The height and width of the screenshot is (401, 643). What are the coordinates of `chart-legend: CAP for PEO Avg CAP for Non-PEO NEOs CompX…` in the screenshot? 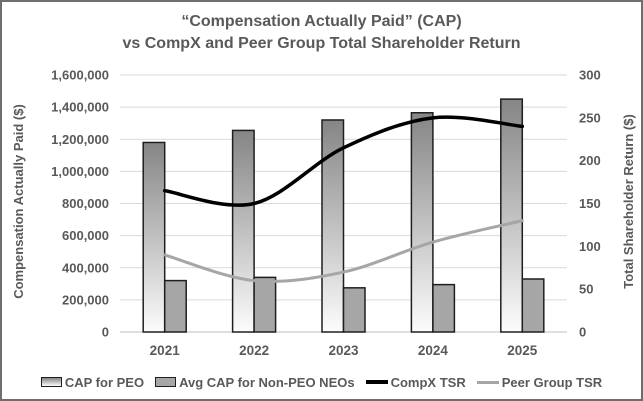 It's located at (321, 382).